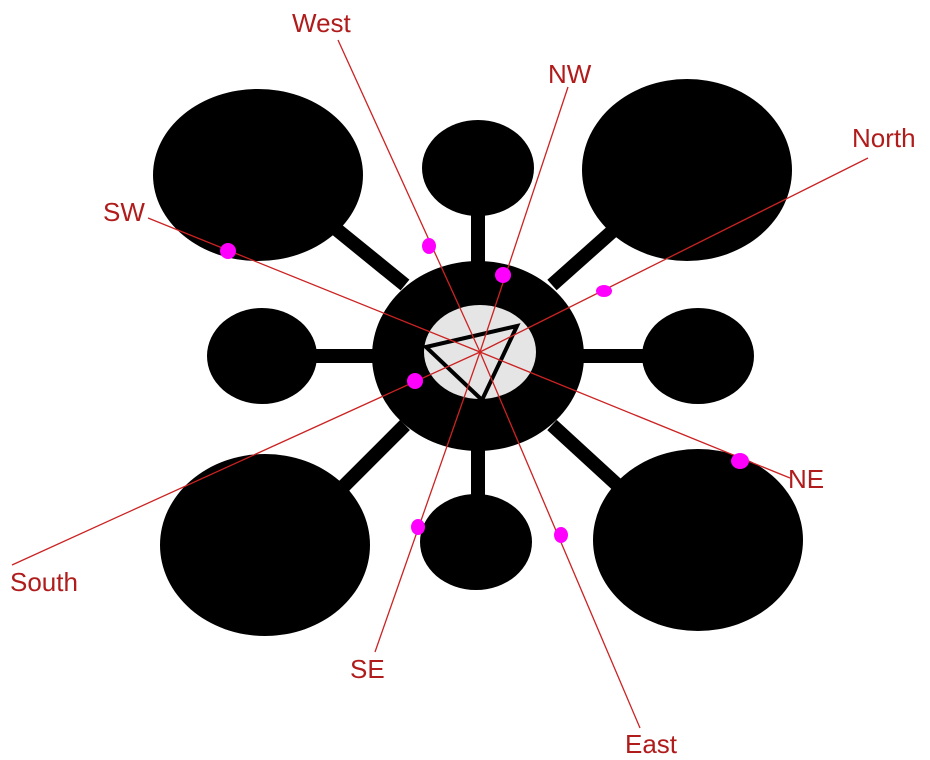  I want to click on ray-sw, so click(314, 285).